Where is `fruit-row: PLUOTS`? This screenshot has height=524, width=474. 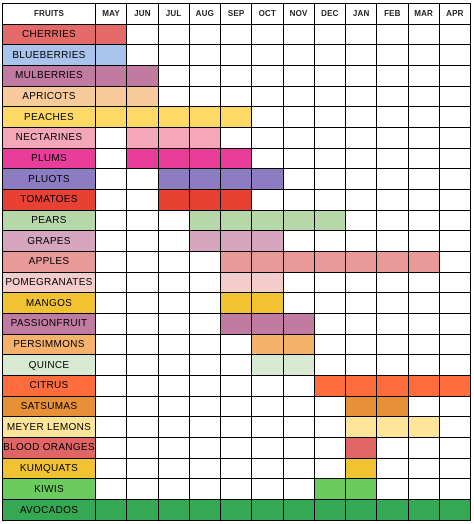
fruit-row: PLUOTS is located at coordinates (237, 179).